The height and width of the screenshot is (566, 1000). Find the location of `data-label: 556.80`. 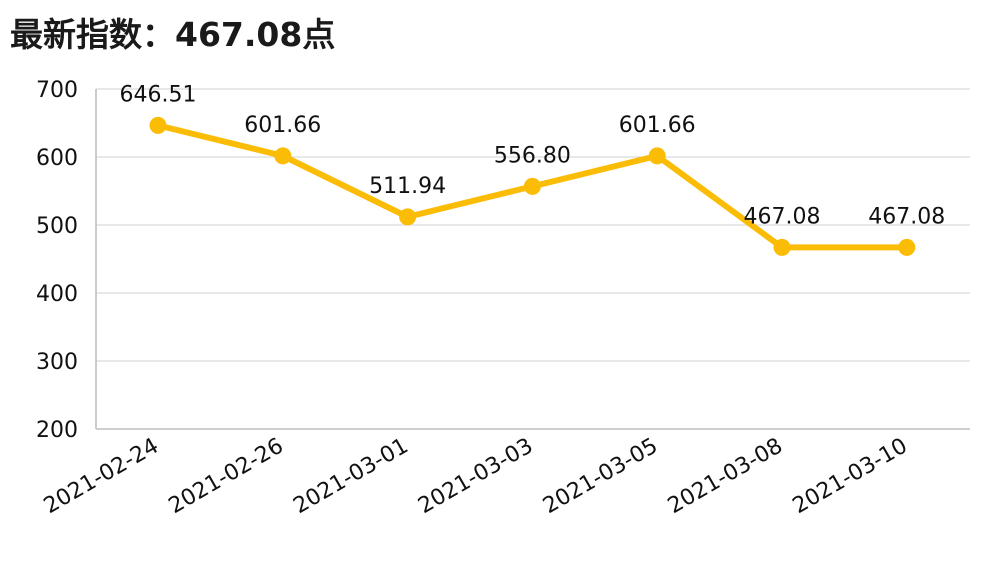

data-label: 556.80 is located at coordinates (532, 155).